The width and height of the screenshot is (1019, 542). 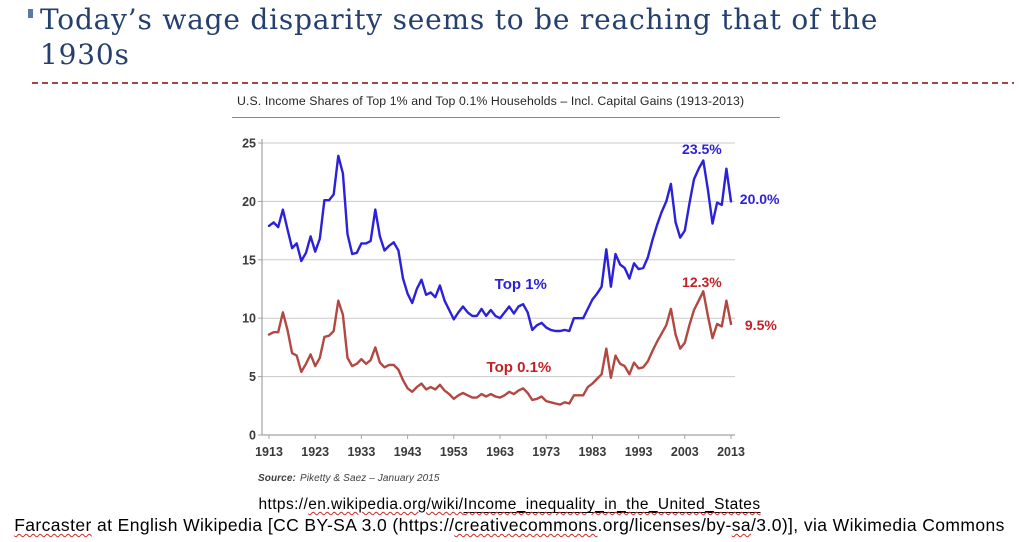 What do you see at coordinates (612, 504) in the screenshot?
I see `footer-text-segment: Income_inequality_in_the_United_States` at bounding box center [612, 504].